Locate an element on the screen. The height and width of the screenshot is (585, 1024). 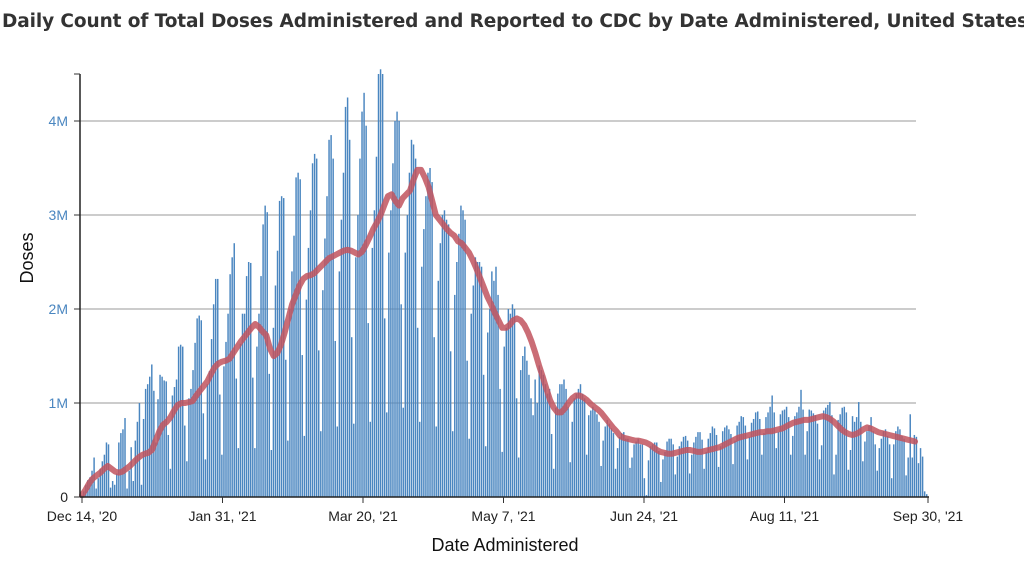
x-tick-label: Mar 20, '21 is located at coordinates (363, 516).